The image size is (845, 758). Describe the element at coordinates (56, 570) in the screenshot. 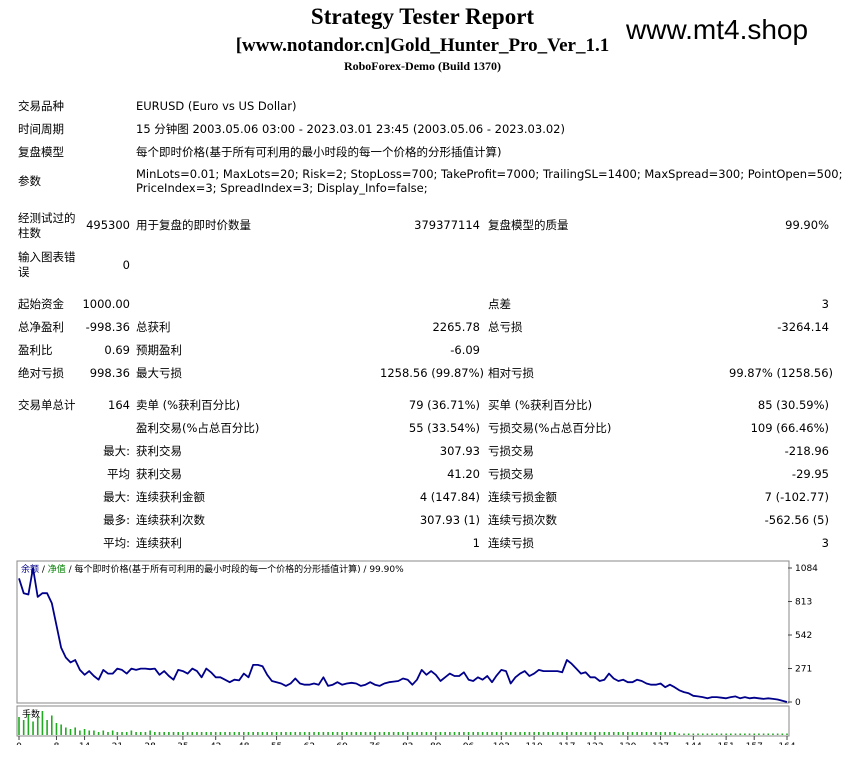

I see `legend-equity: 净值` at that location.